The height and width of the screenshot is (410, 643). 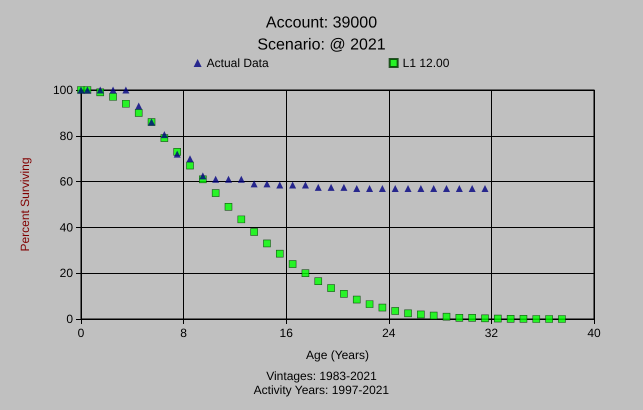 What do you see at coordinates (184, 333) in the screenshot?
I see `x-tick-label: 8` at bounding box center [184, 333].